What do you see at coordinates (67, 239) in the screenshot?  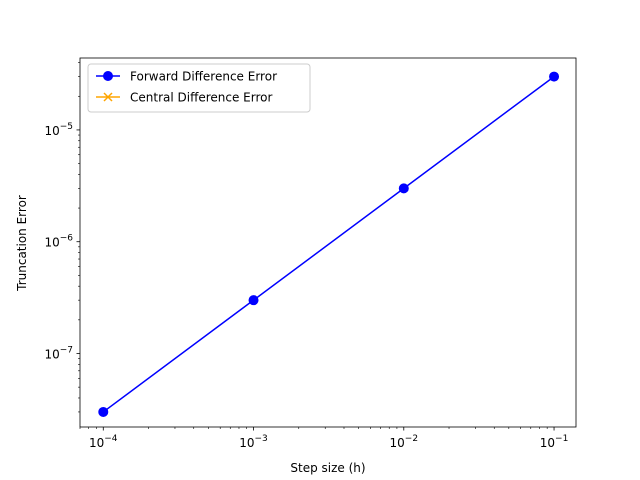 I see `y-tick-exponent: −6` at bounding box center [67, 239].